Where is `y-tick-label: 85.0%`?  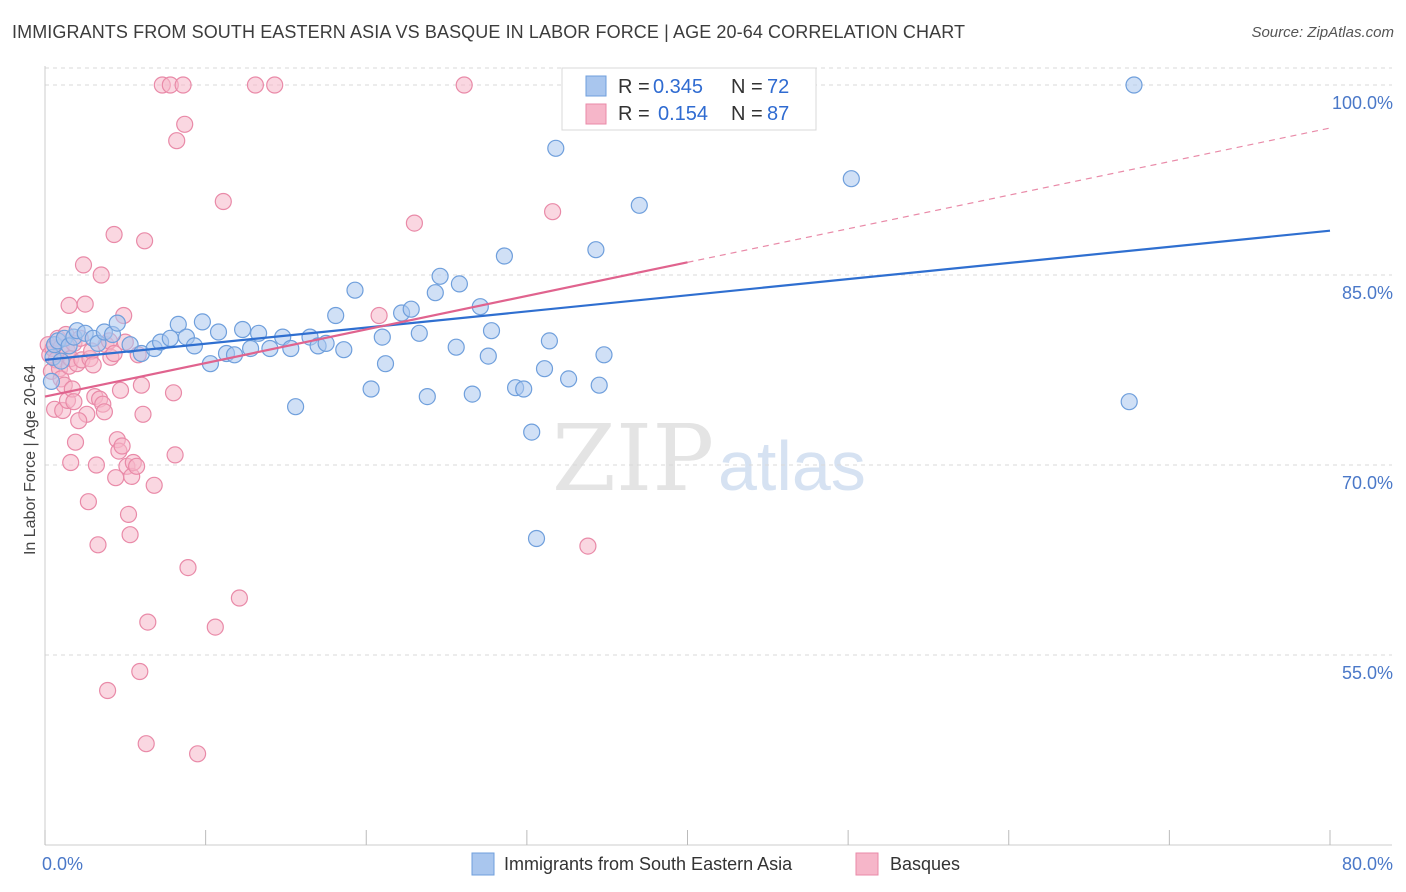 y-tick-label: 85.0% is located at coordinates (1367, 293).